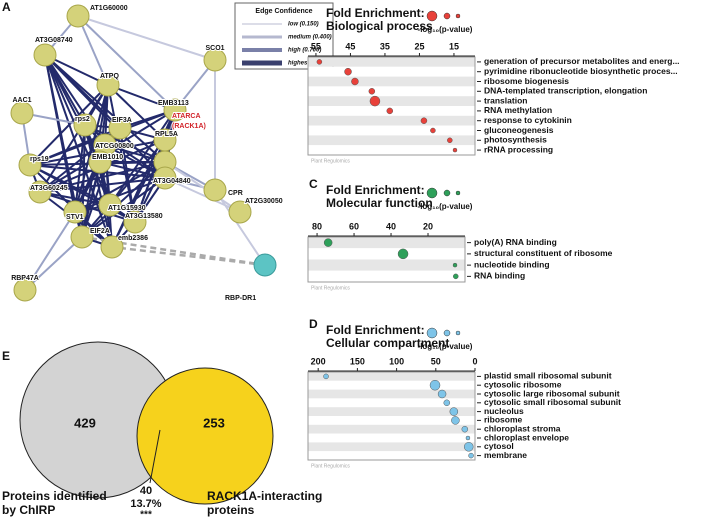 The image size is (708, 519). Describe the element at coordinates (39, 159) in the screenshot. I see `node-label: rps19` at that location.